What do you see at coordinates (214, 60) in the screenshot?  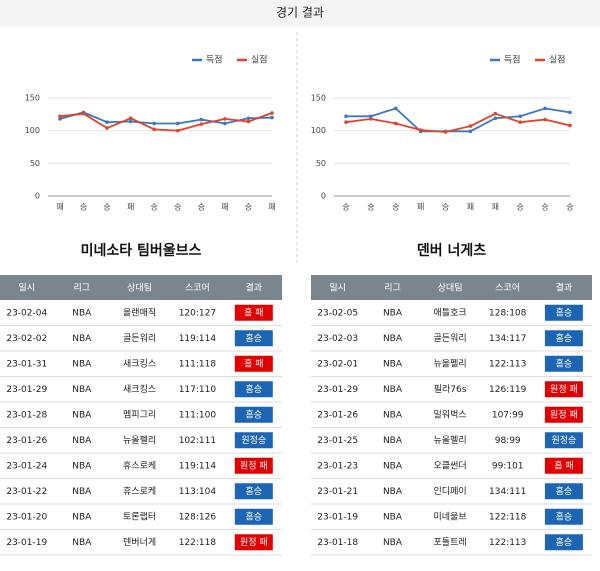 I see `legend-label: 득점` at bounding box center [214, 60].